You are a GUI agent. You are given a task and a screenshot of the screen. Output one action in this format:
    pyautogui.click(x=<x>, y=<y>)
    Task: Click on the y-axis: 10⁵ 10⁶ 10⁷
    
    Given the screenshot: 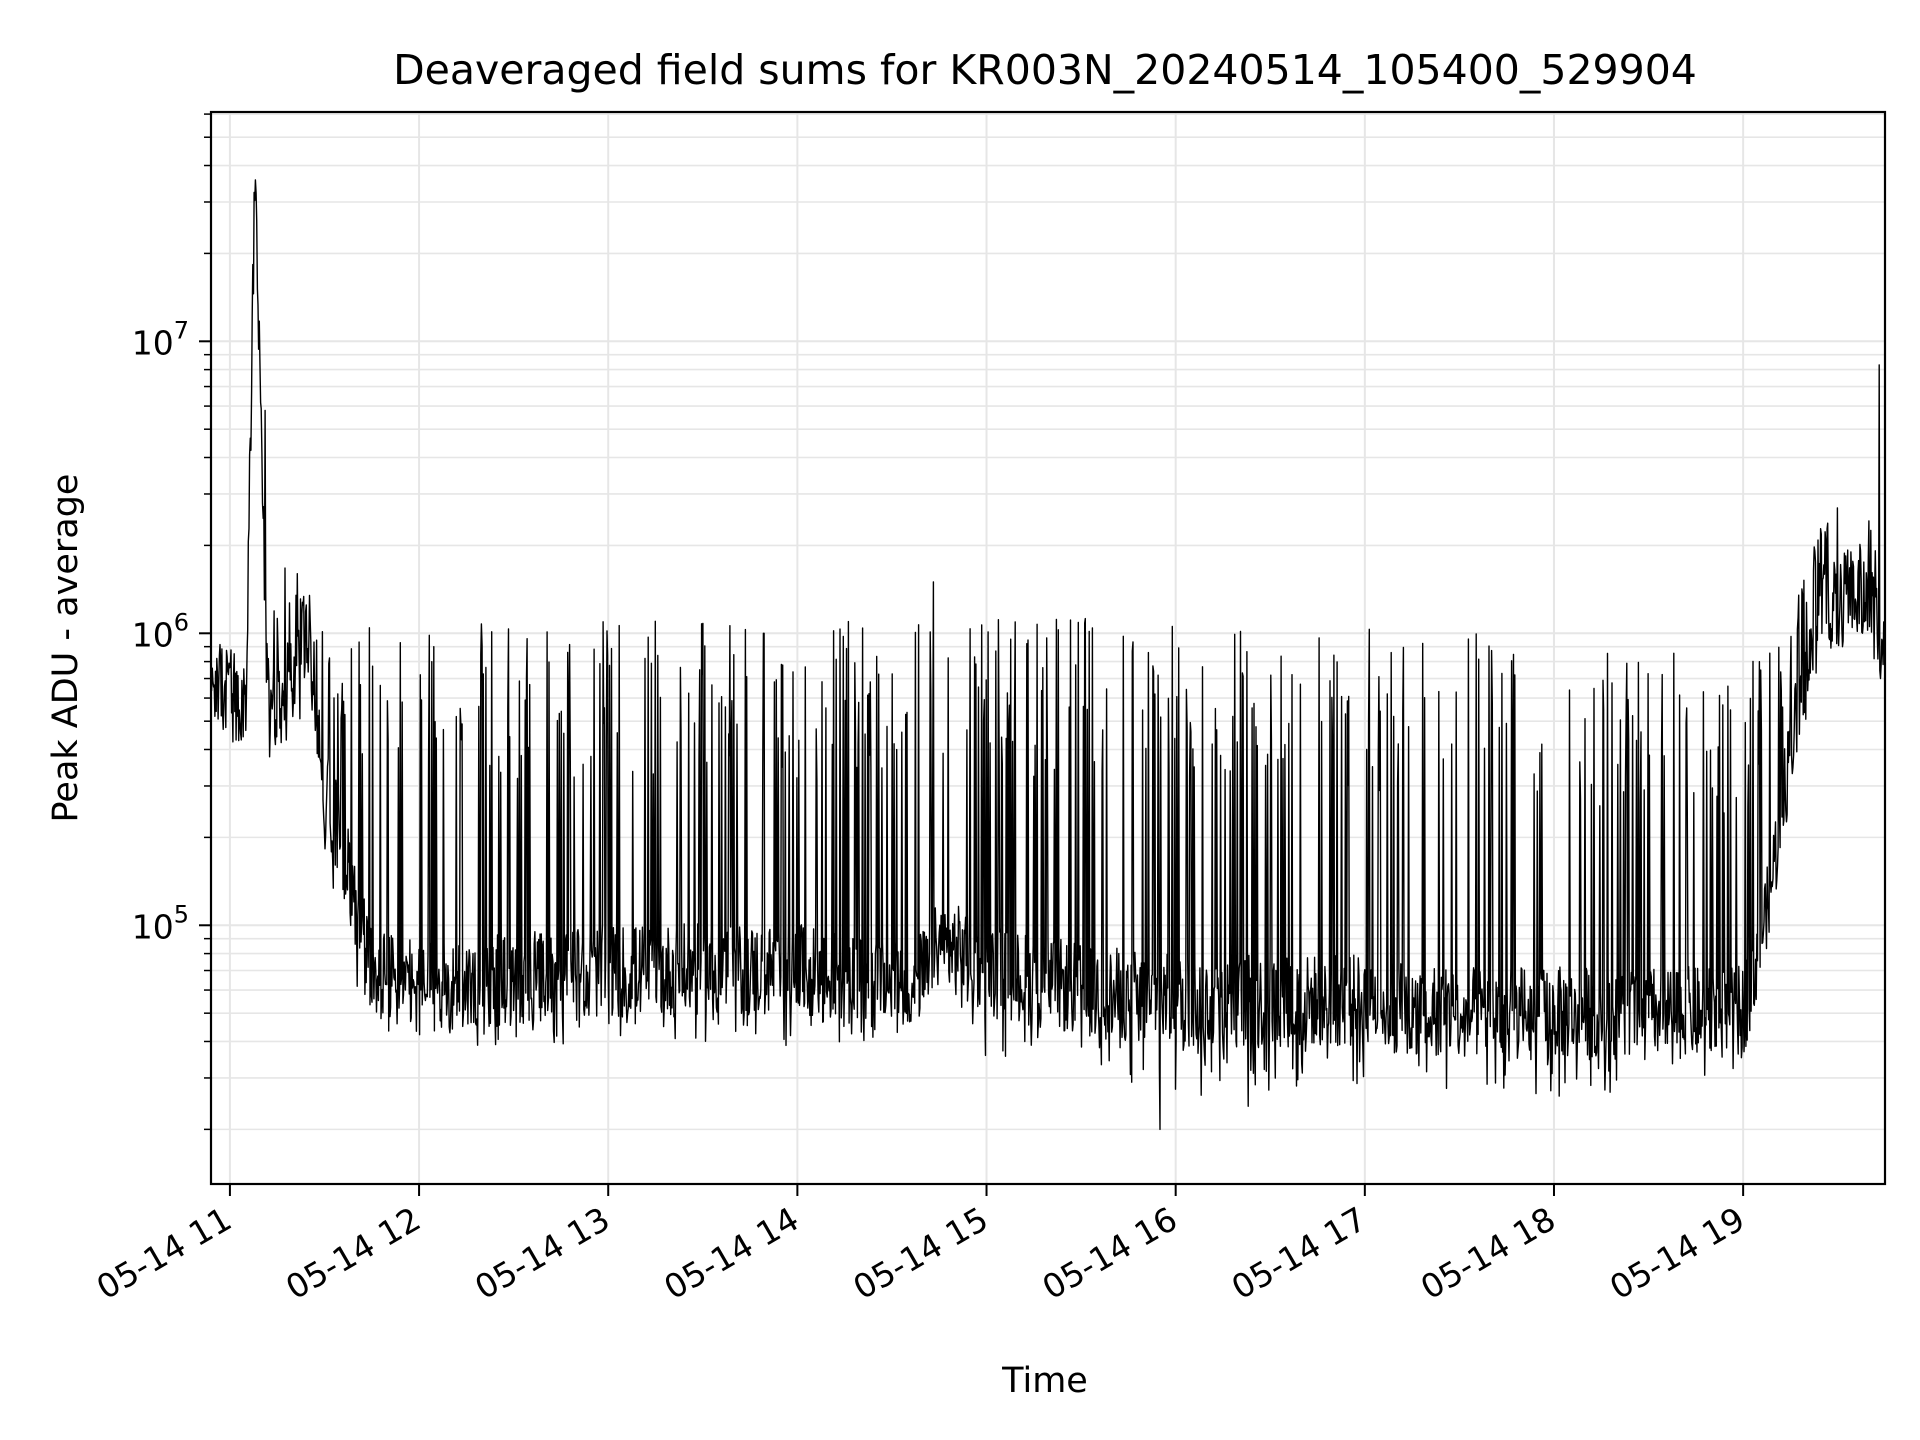 What is the action you would take?
    pyautogui.click(x=171, y=622)
    